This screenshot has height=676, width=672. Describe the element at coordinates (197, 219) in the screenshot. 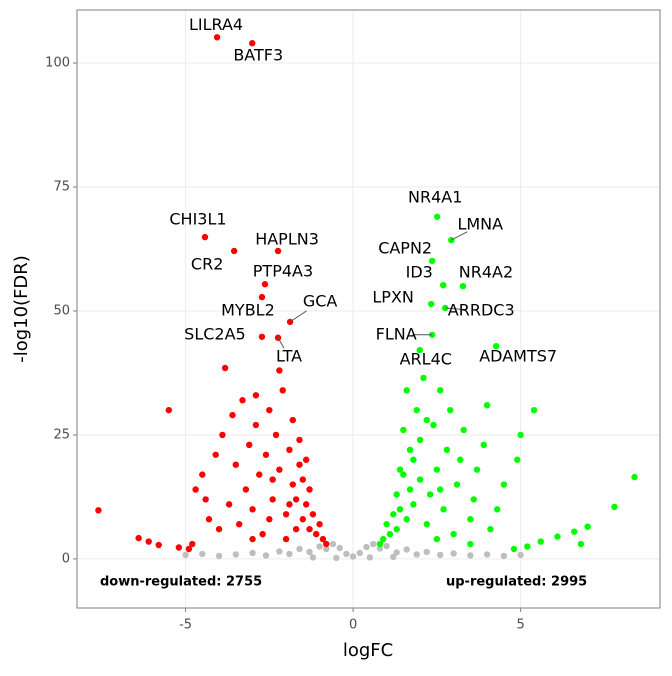

I see `gene-label: CHI3L1` at that location.